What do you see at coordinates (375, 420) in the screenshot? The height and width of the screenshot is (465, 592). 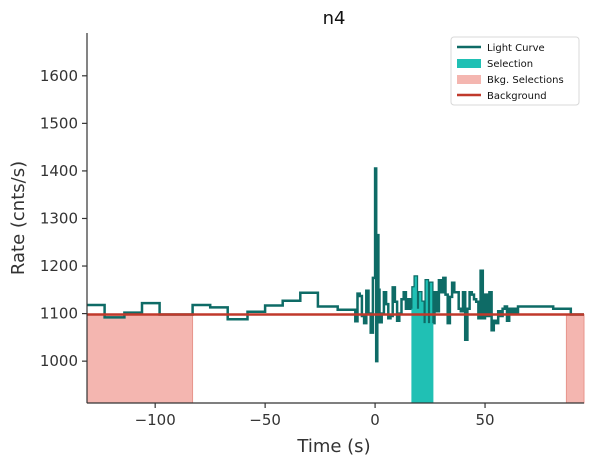 I see `x-tick-label: 0` at bounding box center [375, 420].